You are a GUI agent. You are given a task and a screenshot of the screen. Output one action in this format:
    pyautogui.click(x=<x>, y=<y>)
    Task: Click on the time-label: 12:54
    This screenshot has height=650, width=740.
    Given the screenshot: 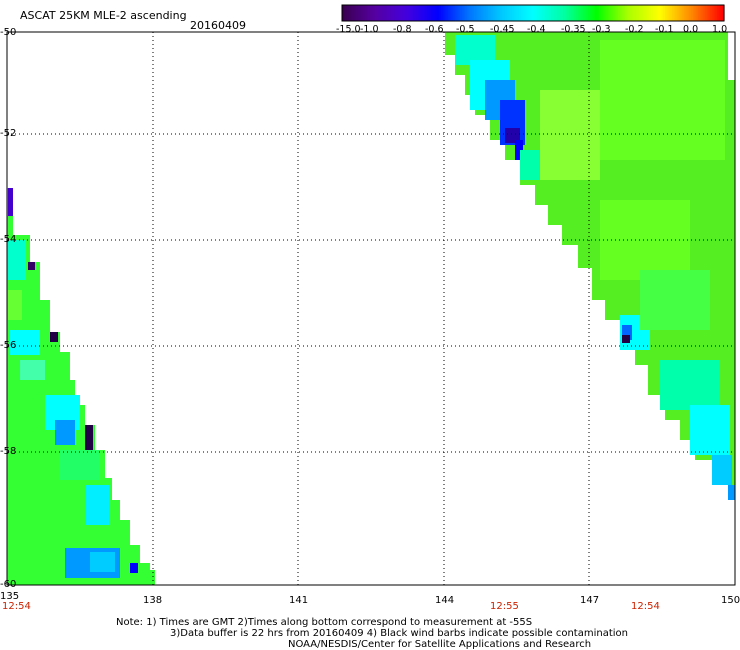 What is the action you would take?
    pyautogui.click(x=645, y=606)
    